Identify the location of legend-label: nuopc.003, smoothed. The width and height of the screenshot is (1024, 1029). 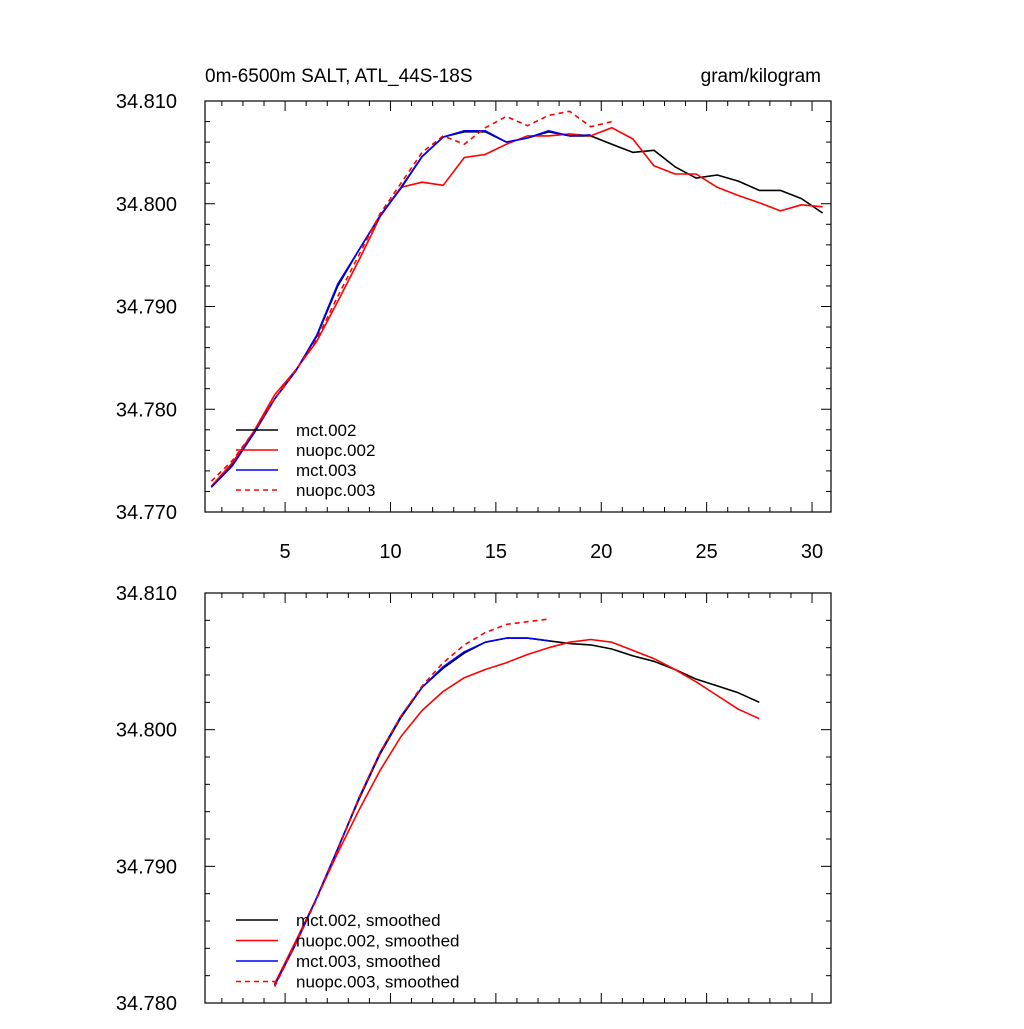
(378, 982).